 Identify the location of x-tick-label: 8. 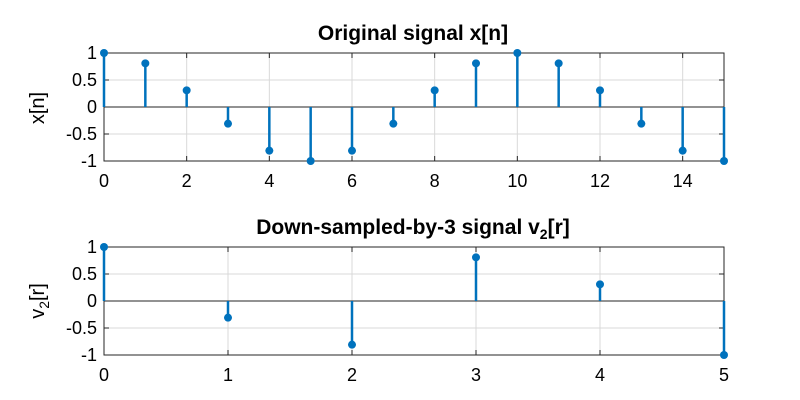
(435, 181).